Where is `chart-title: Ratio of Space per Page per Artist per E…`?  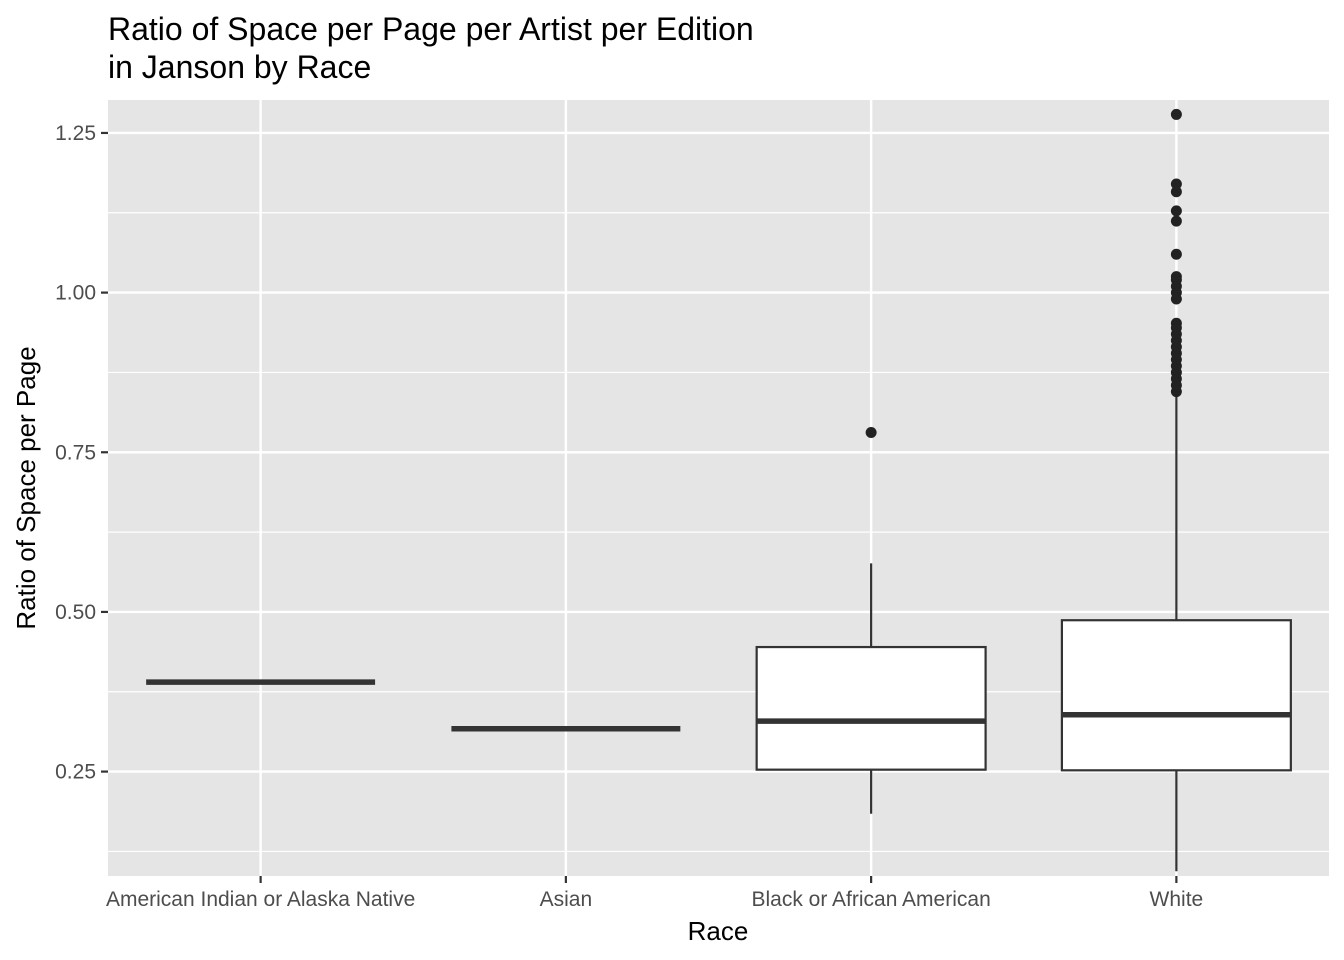 chart-title: Ratio of Space per Page per Artist per E… is located at coordinates (431, 48).